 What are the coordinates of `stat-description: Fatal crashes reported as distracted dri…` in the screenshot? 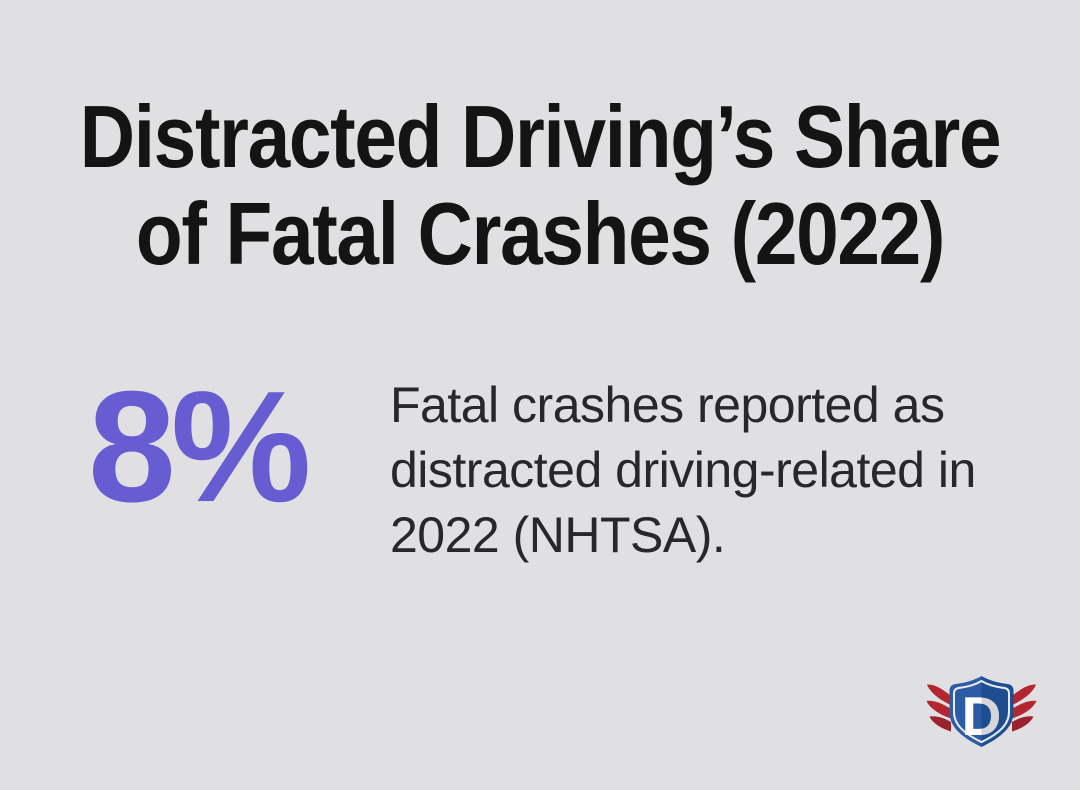 It's located at (683, 470).